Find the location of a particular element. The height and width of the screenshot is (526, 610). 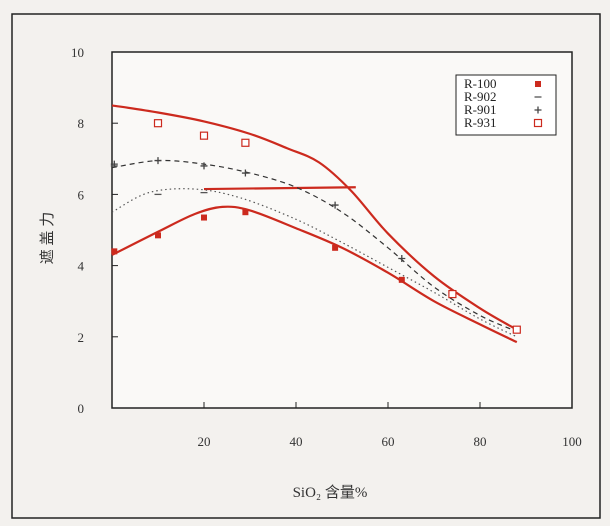

x-tick-label: 20 is located at coordinates (204, 441).